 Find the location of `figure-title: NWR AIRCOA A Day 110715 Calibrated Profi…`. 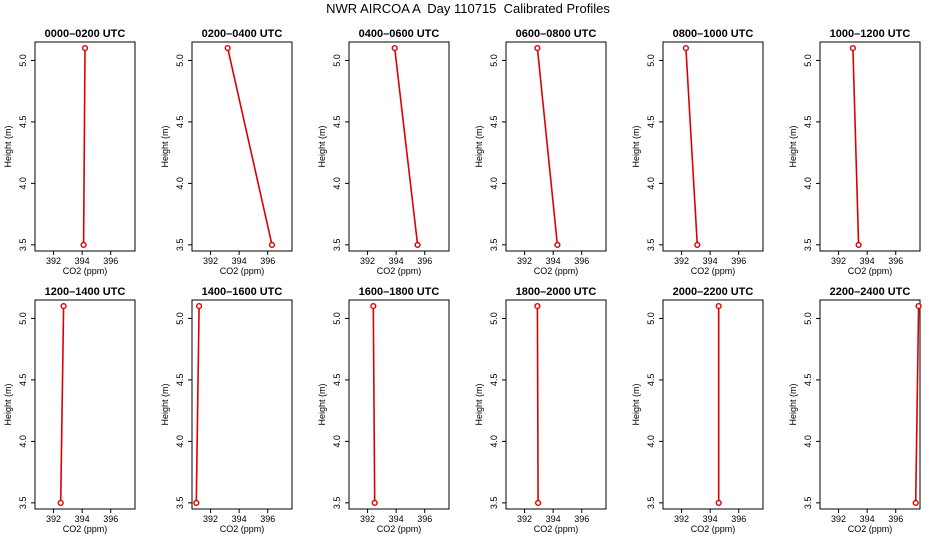

figure-title: NWR AIRCOA A Day 110715 Calibrated Profi… is located at coordinates (468, 8).